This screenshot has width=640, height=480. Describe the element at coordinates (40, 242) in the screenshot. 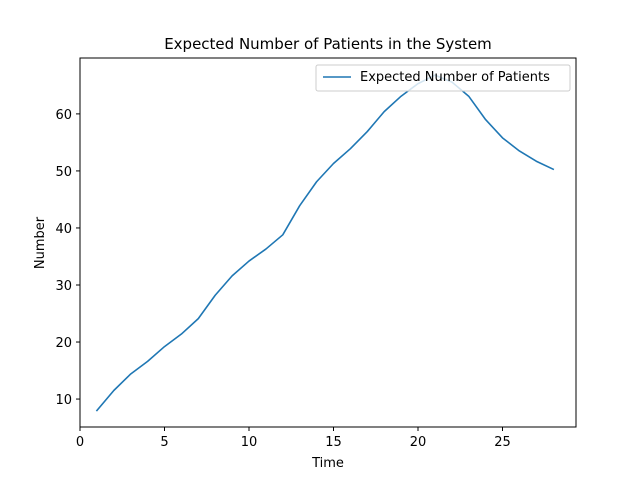

I see `y-axis-label: Number` at that location.